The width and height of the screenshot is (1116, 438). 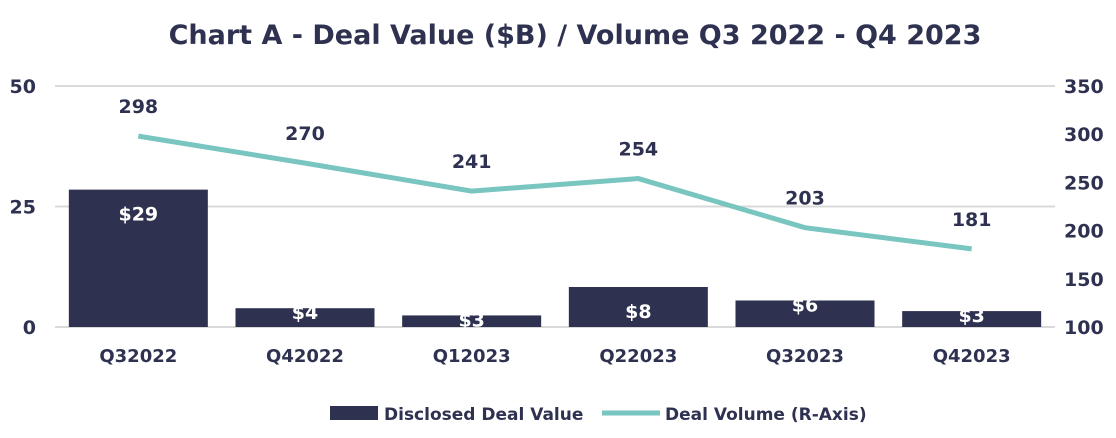 What do you see at coordinates (23, 87) in the screenshot?
I see `left-tick-label: 50` at bounding box center [23, 87].